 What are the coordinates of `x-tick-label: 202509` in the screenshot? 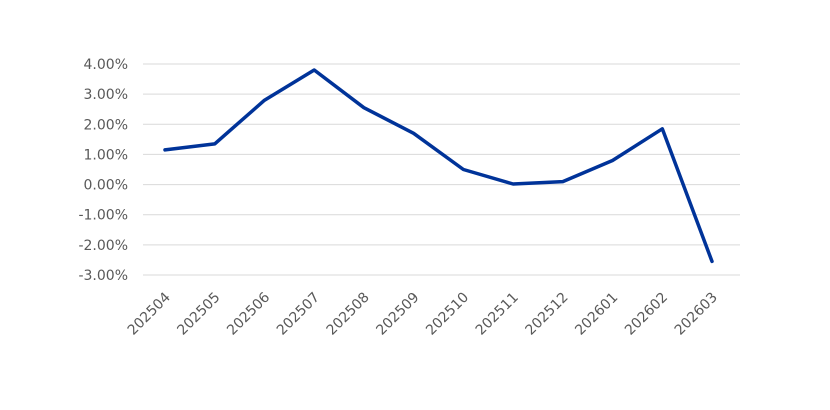 It's located at (397, 314).